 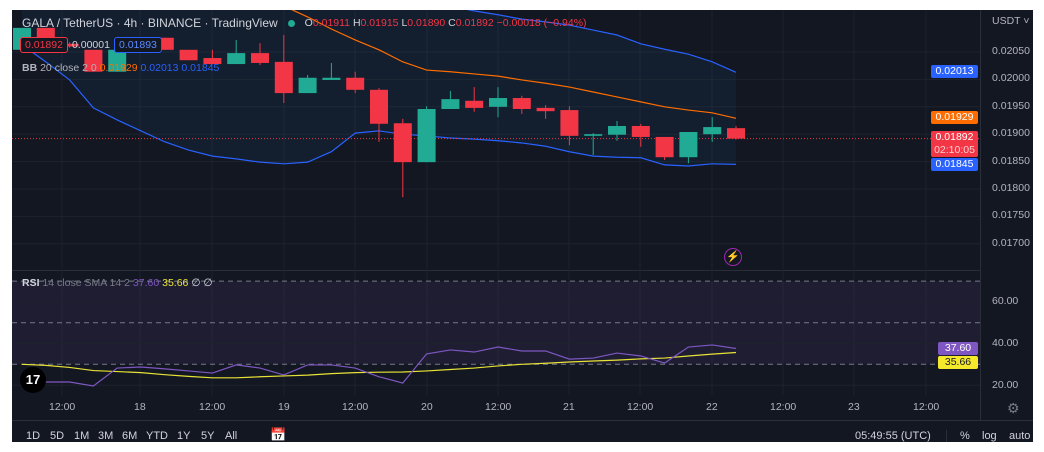 What do you see at coordinates (893, 436) in the screenshot?
I see `clock: 05:49:55 (UTC)` at bounding box center [893, 436].